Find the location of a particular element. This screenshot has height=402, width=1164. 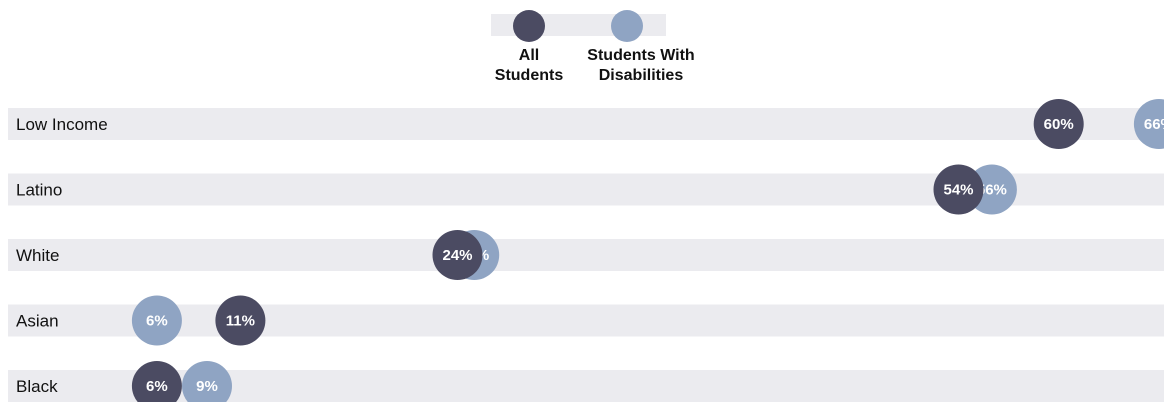

row-asian: Asian 11% 6% is located at coordinates (586, 320).